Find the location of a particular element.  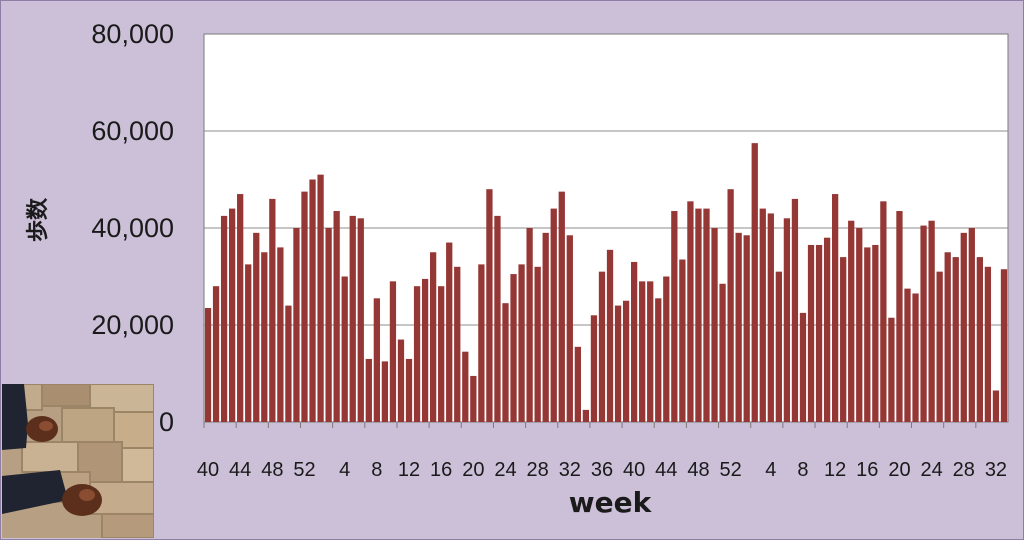

y-axis-title: 歩数 is located at coordinates (38, 219).